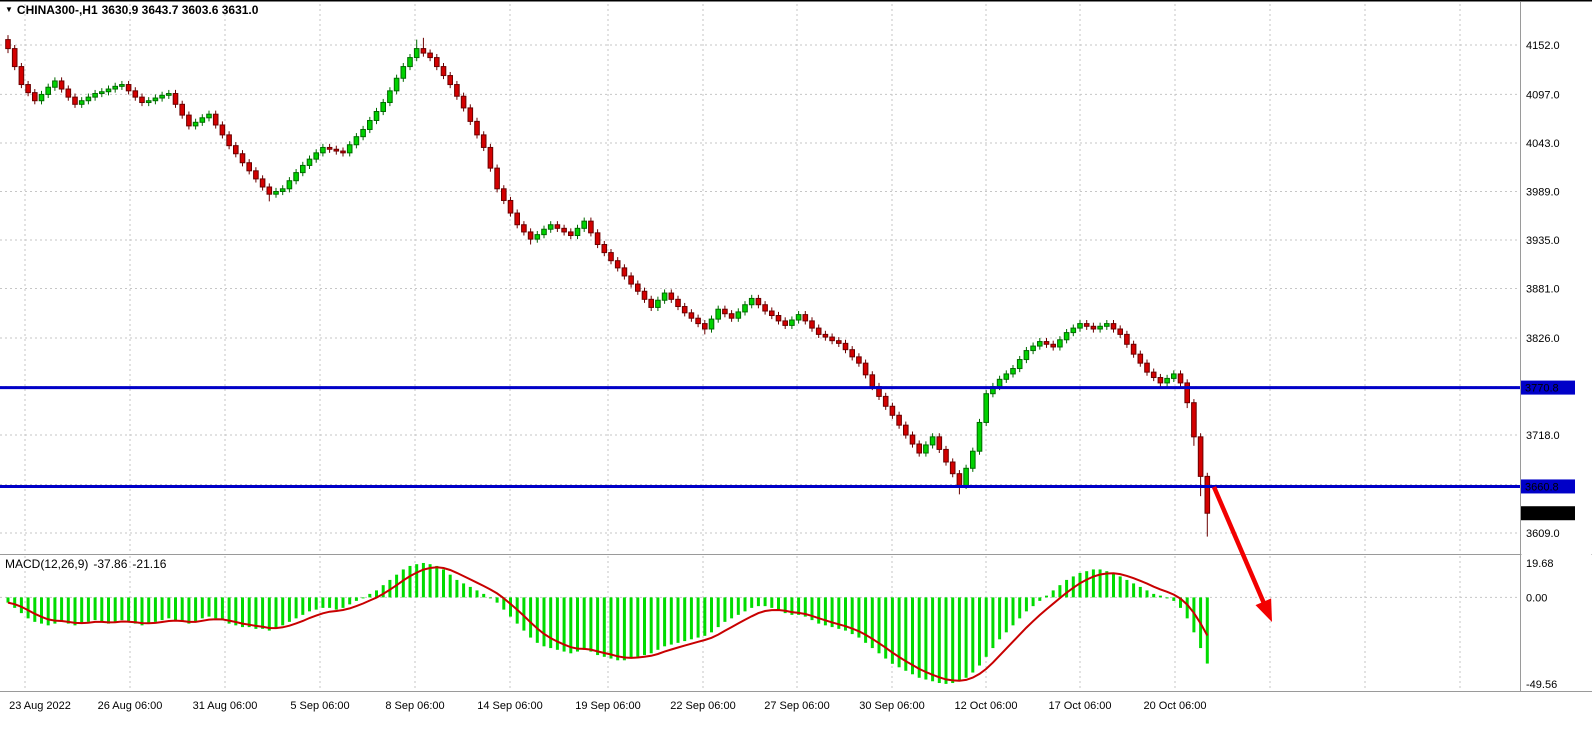  I want to click on quote-values: 3630.9 3643.7 3603.6 3631.0, so click(180, 10).